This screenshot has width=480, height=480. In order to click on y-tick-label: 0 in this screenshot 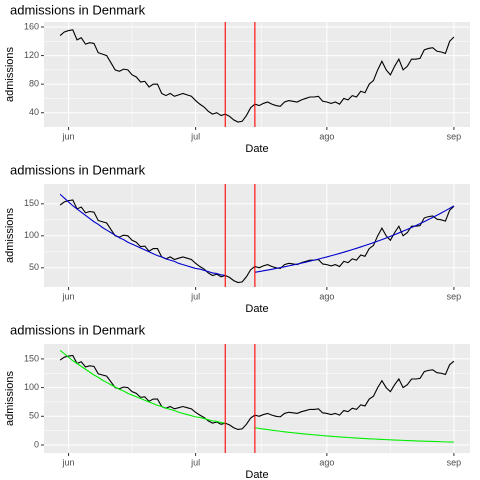, I will do `click(36, 444)`.